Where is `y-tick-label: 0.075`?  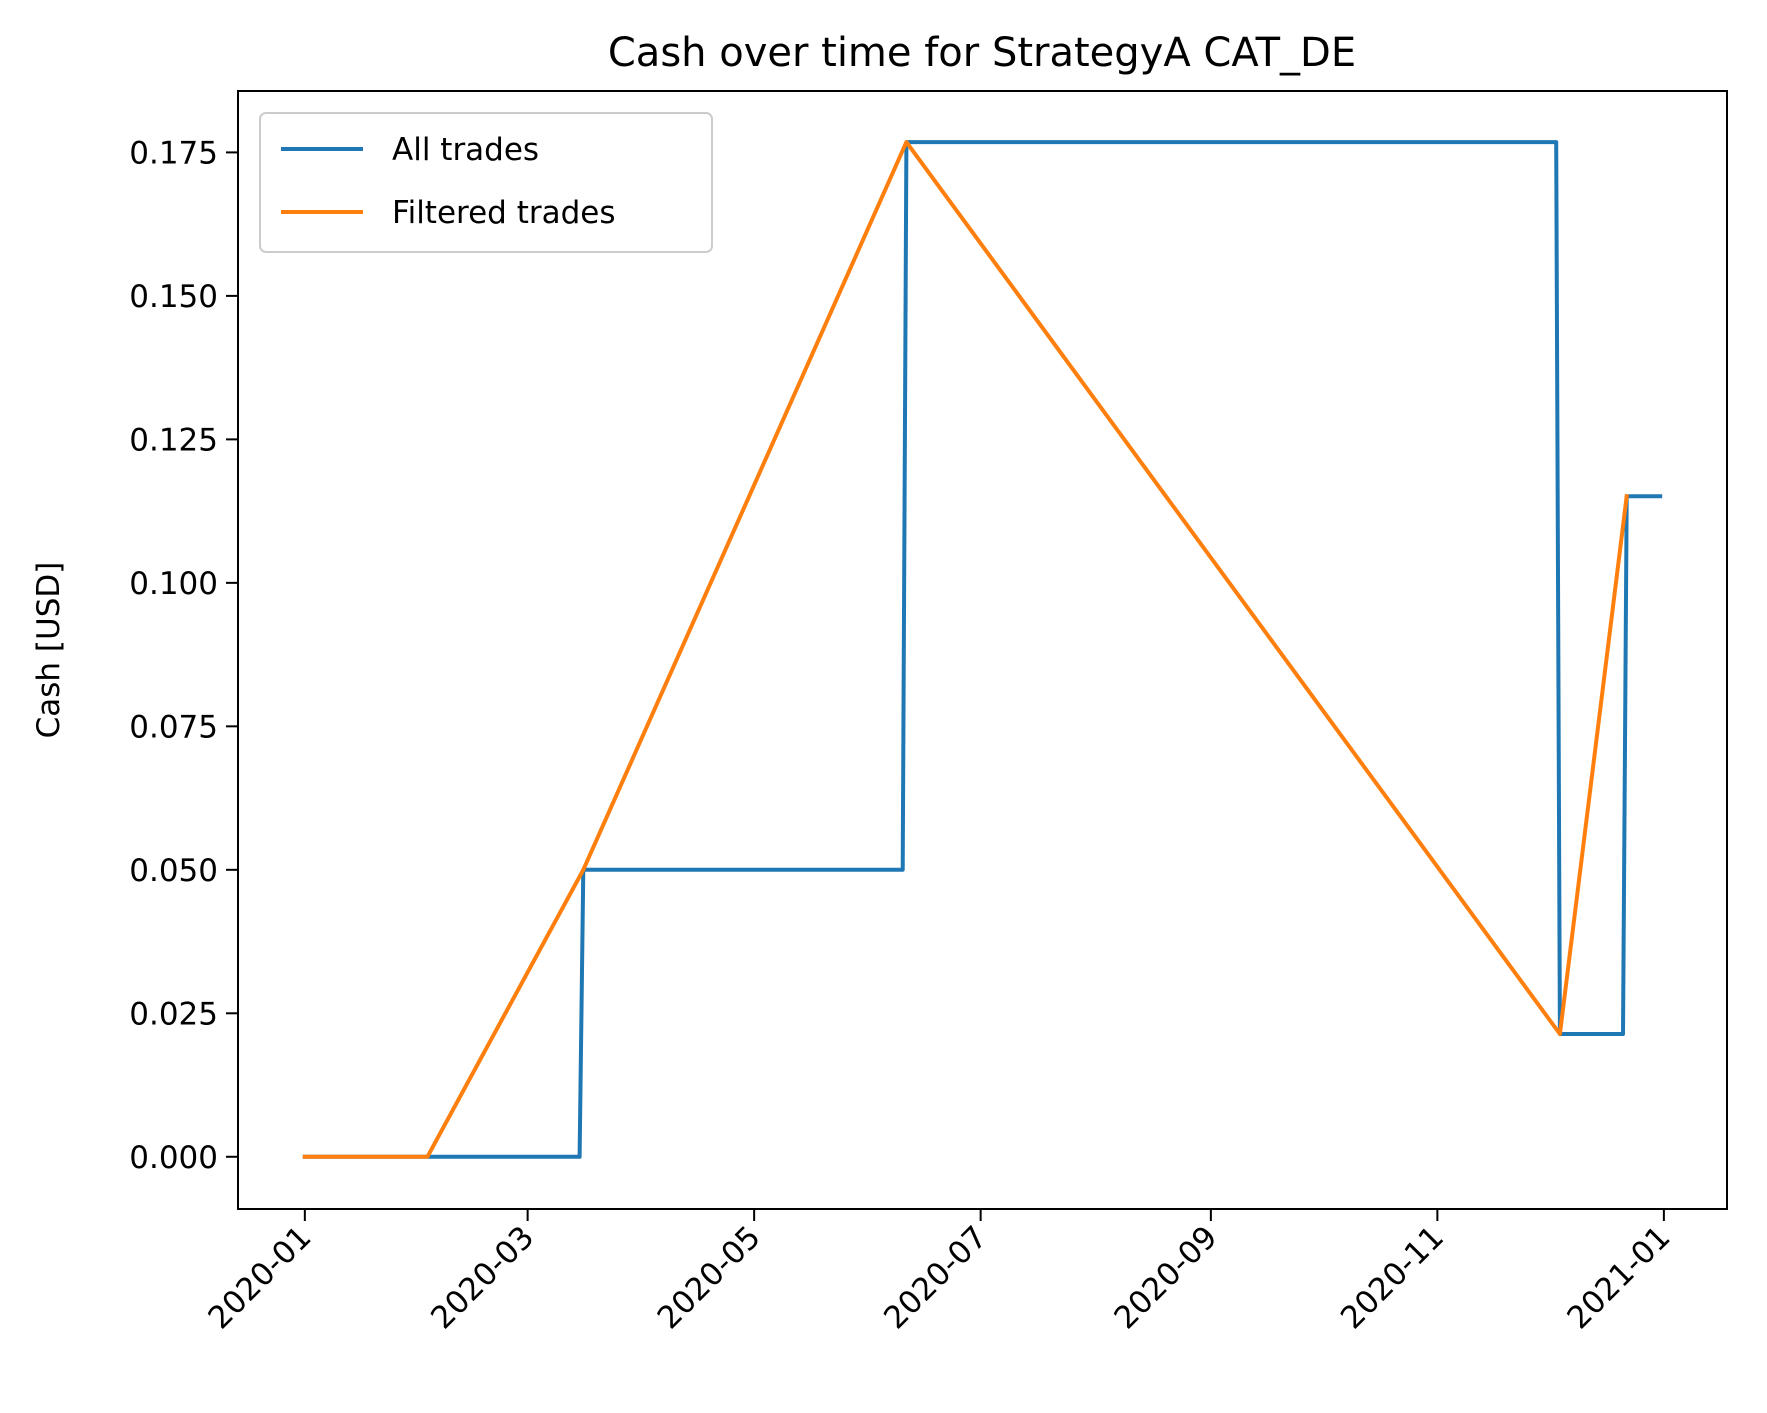
y-tick-label: 0.075 is located at coordinates (173, 727).